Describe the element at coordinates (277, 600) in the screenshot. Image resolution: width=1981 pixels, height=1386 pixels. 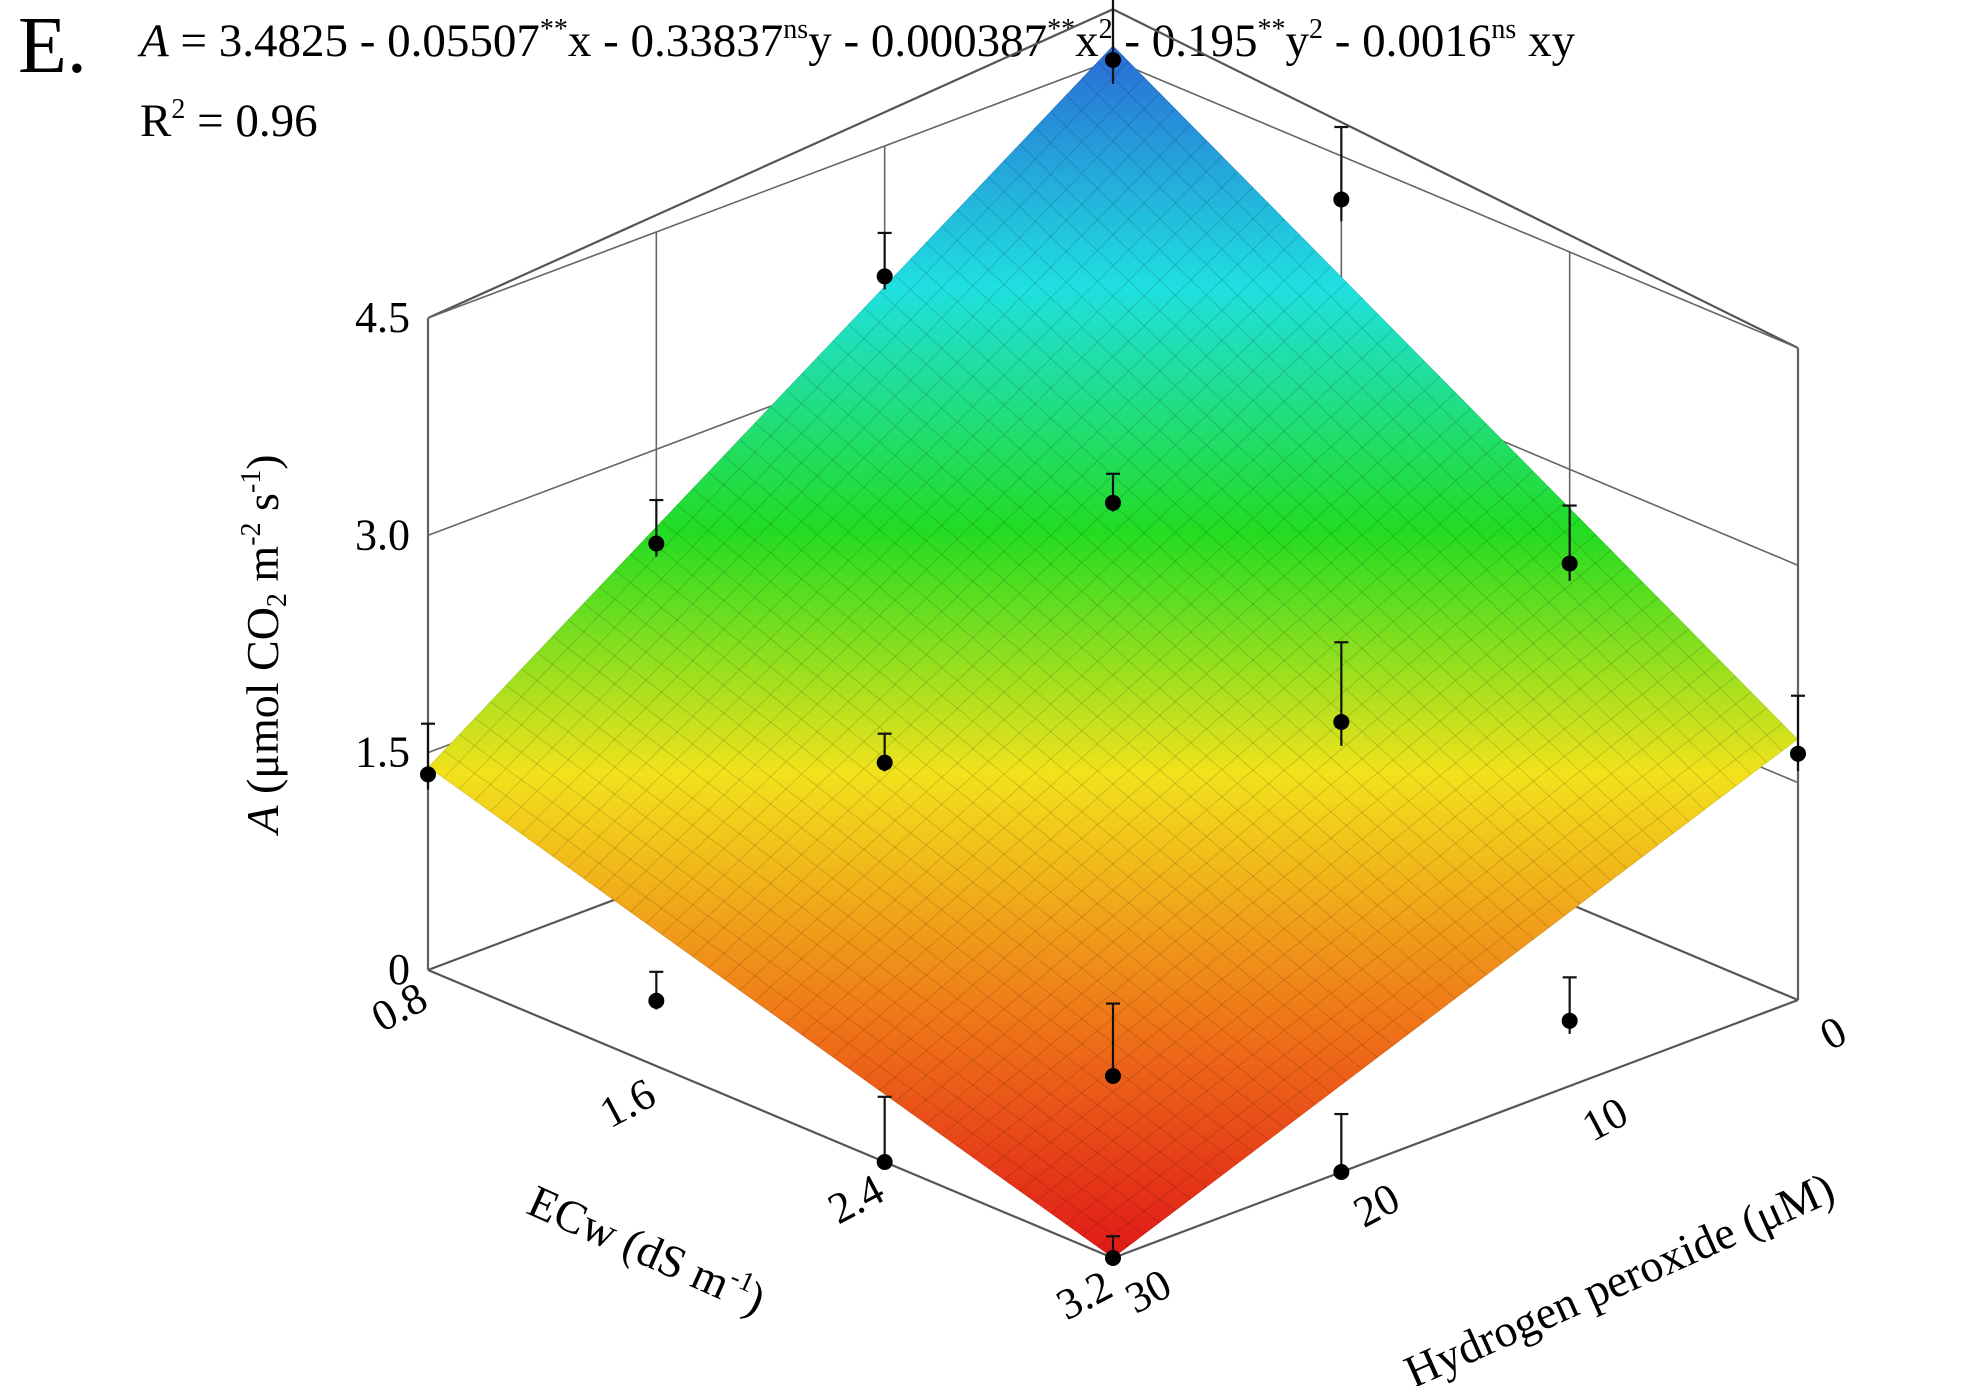
I see `z-label-sub: 2` at that location.